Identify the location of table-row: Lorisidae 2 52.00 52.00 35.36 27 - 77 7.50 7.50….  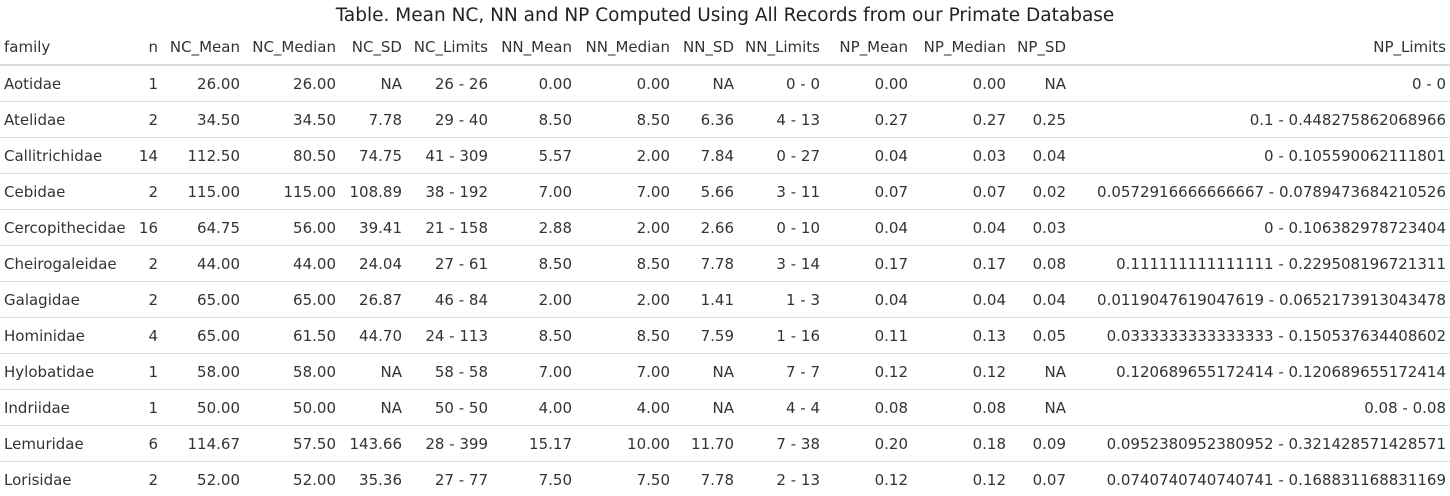
(725, 478).